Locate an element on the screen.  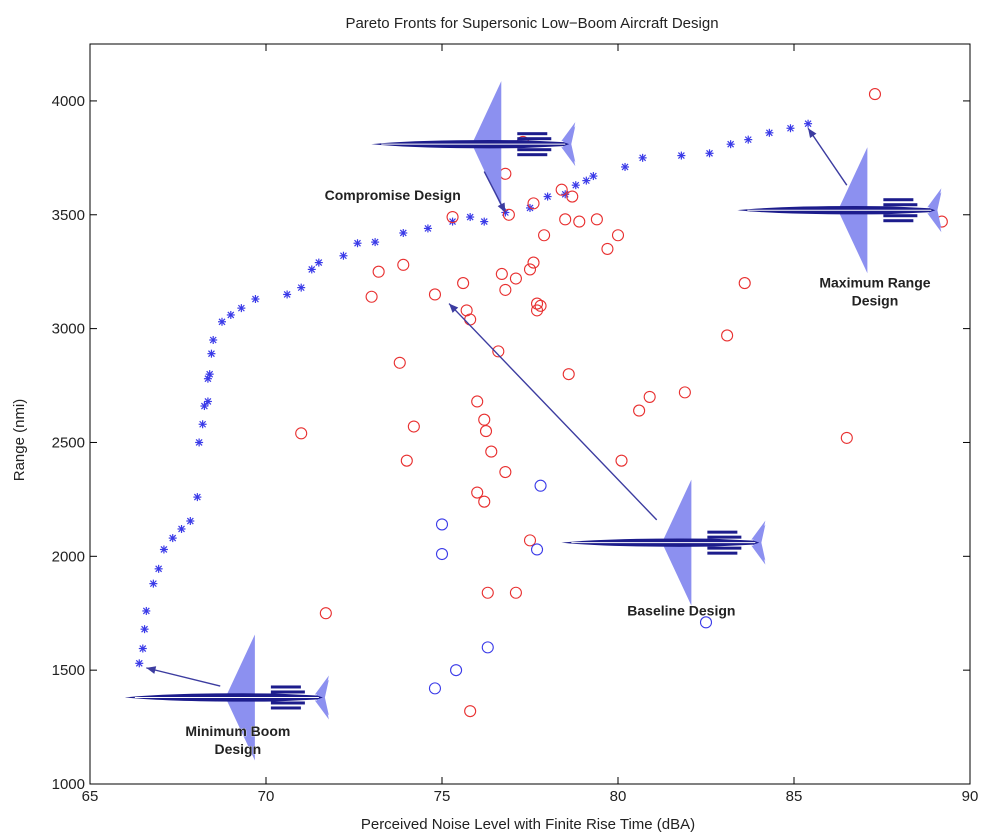
y-axis-label: Range (nmi) is located at coordinates (19, 440).